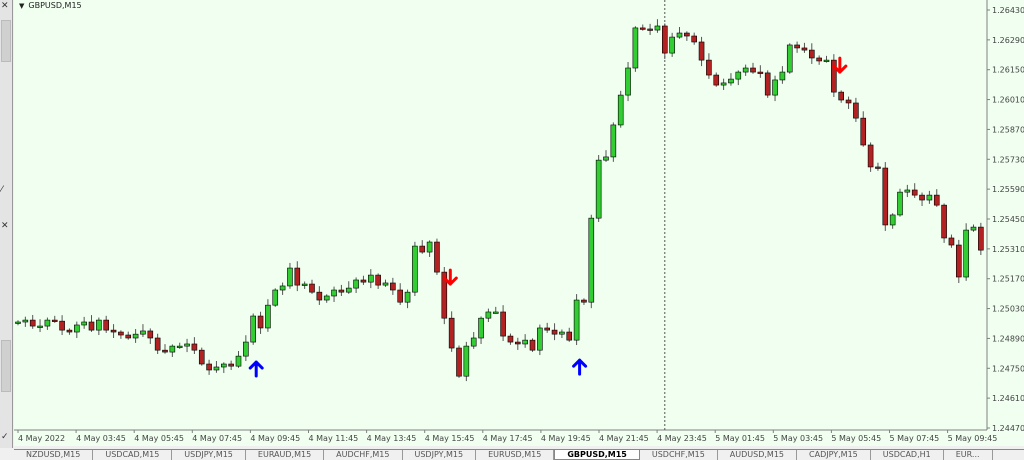 The image size is (1024, 460). I want to click on tab-nzdusd-m15: NZDUSD,M15, so click(54, 455).